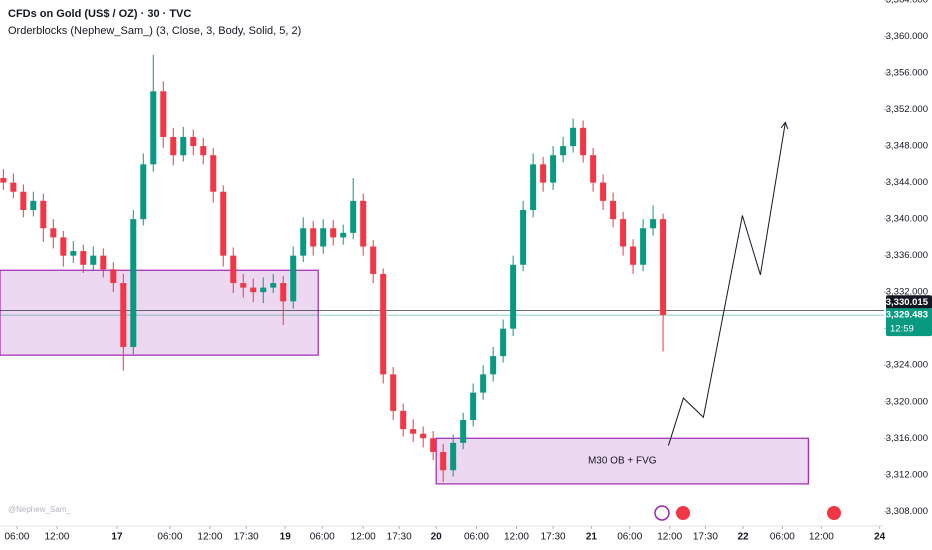 The image size is (932, 550). Describe the element at coordinates (880, 537) in the screenshot. I see `x-tick-label: 24` at that location.